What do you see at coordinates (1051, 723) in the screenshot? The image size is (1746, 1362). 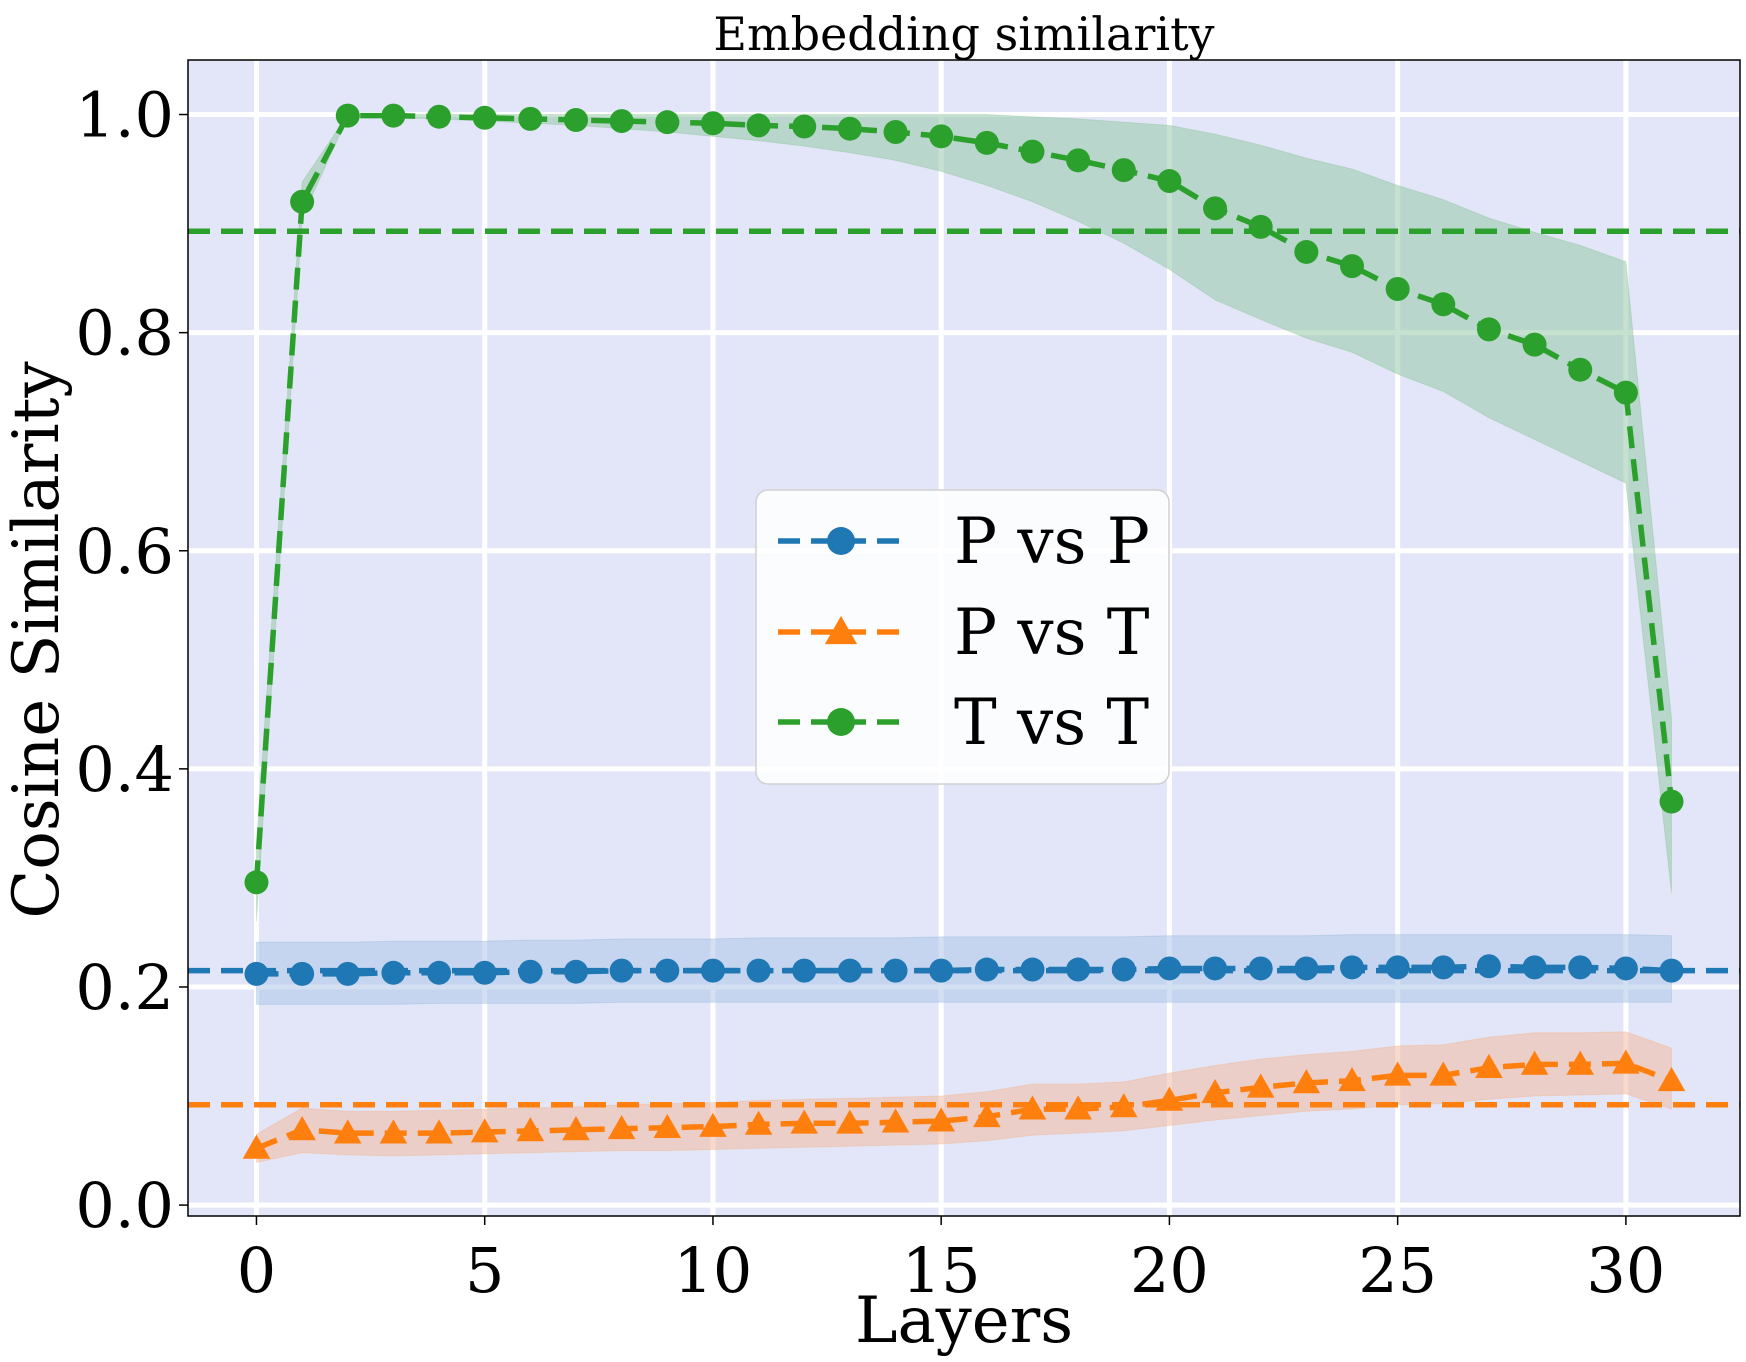 I see `legend-label-t-vs-t: T vs T` at bounding box center [1051, 723].